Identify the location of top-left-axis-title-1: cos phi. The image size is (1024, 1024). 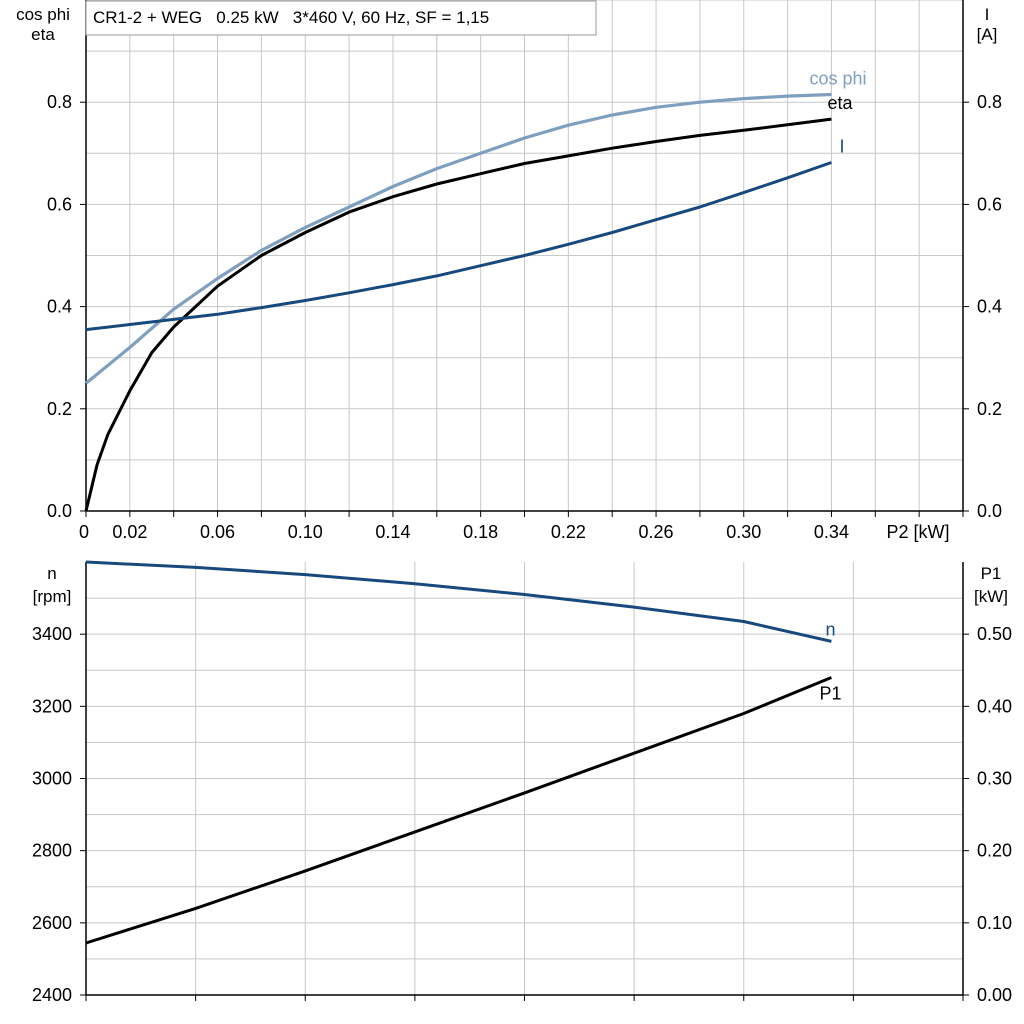
(43, 14).